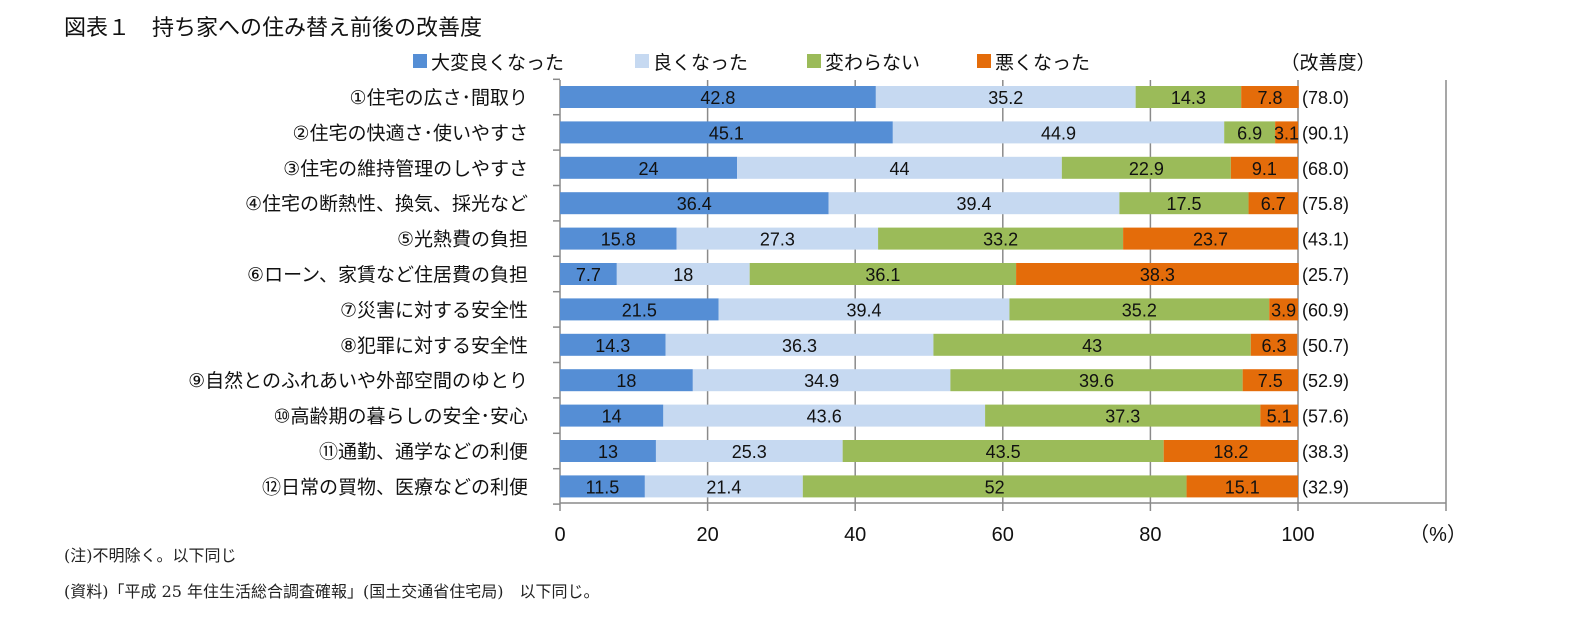  I want to click on data-label: 36.3, so click(799, 346).